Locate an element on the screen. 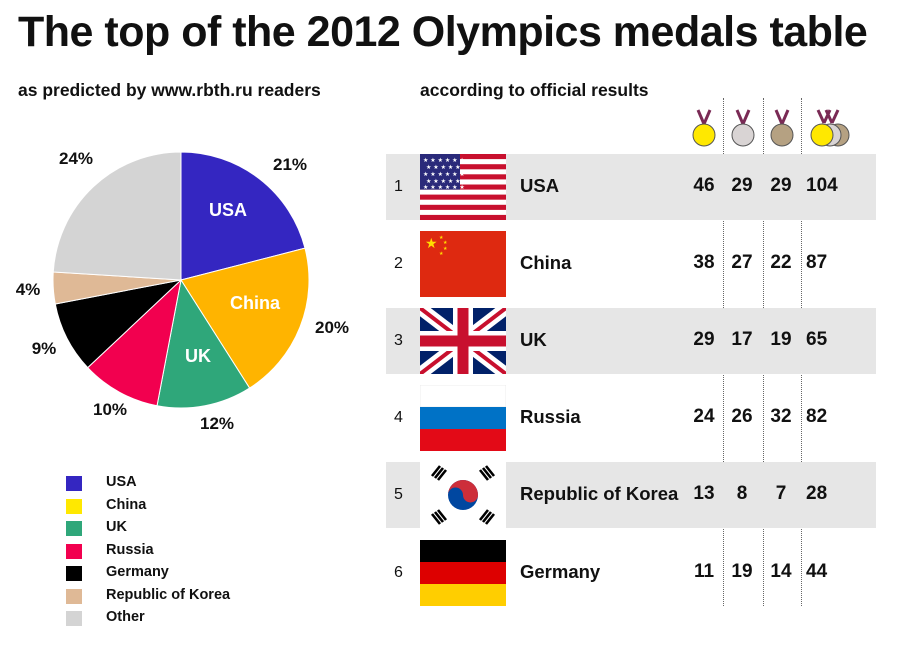 Image resolution: width=900 pixels, height=646 pixels. pie-percent-label: 10% is located at coordinates (110, 409).